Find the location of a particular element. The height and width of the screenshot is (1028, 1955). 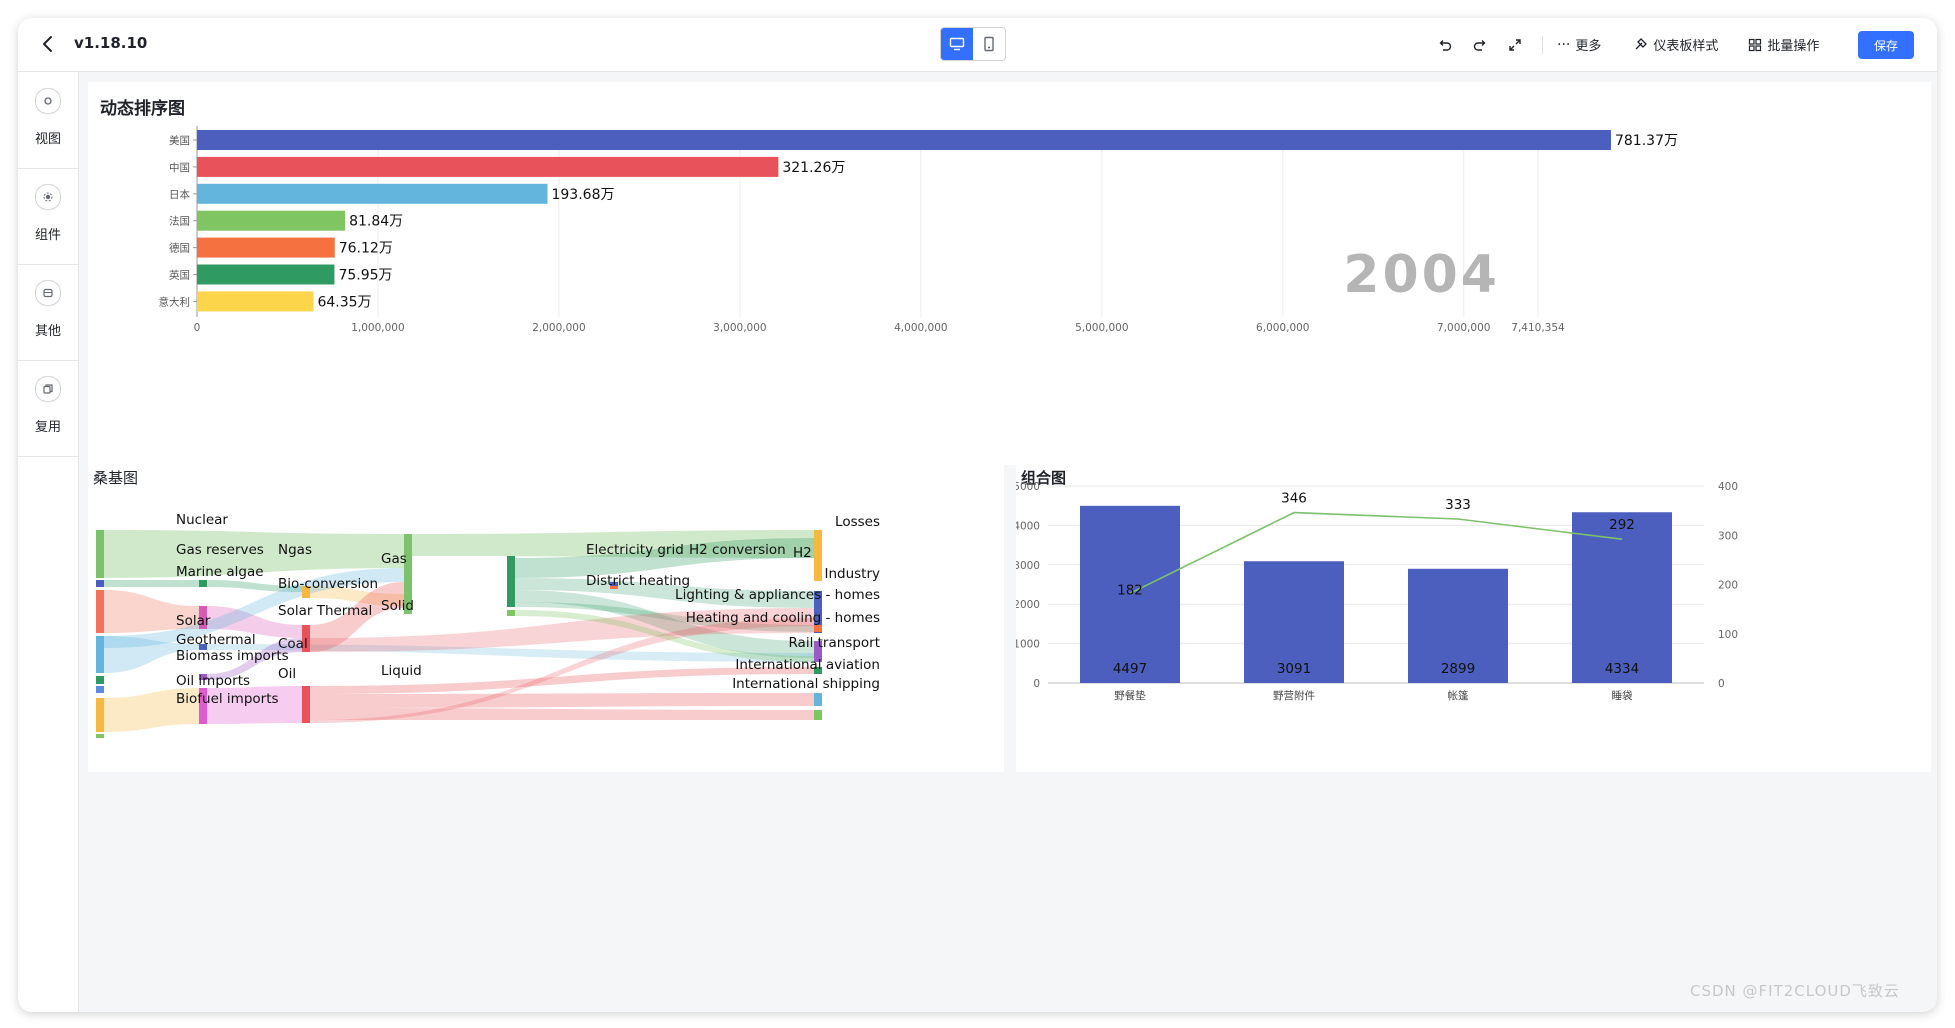

sankey-node-label: International aviation is located at coordinates (807, 665).